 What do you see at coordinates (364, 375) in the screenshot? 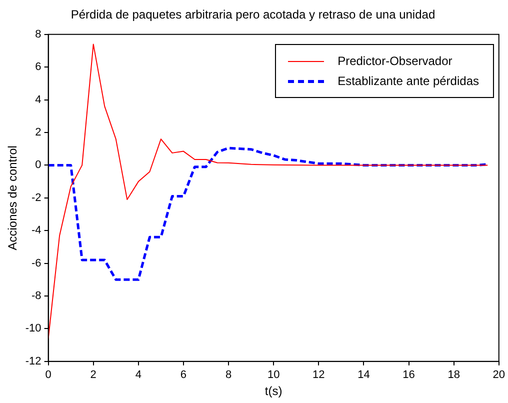
I see `x-tick-label: 14` at bounding box center [364, 375].